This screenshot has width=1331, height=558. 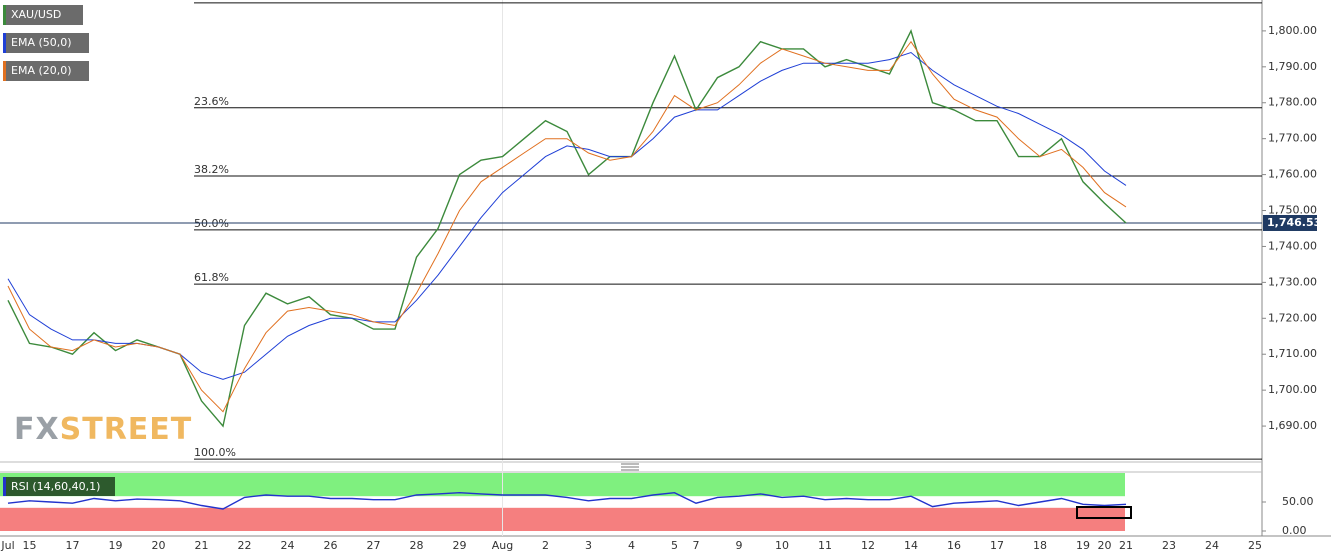 What do you see at coordinates (1292, 174) in the screenshot?
I see `y-tick-label: 1,760.00` at bounding box center [1292, 174].